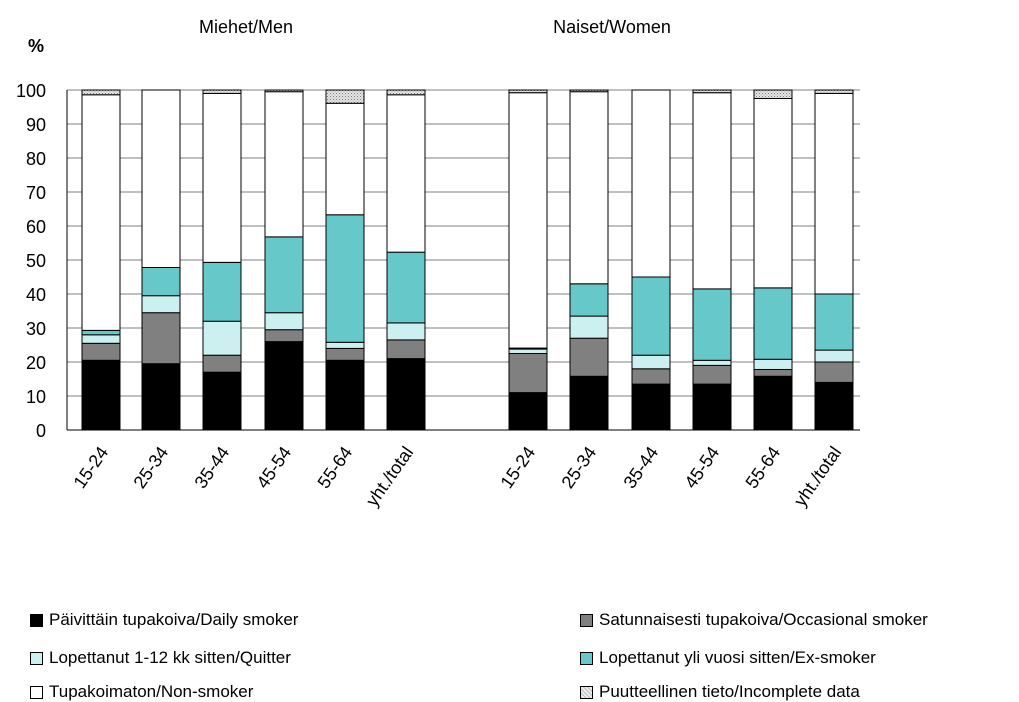  What do you see at coordinates (31, 91) in the screenshot?
I see `y-tick-label: 100` at bounding box center [31, 91].